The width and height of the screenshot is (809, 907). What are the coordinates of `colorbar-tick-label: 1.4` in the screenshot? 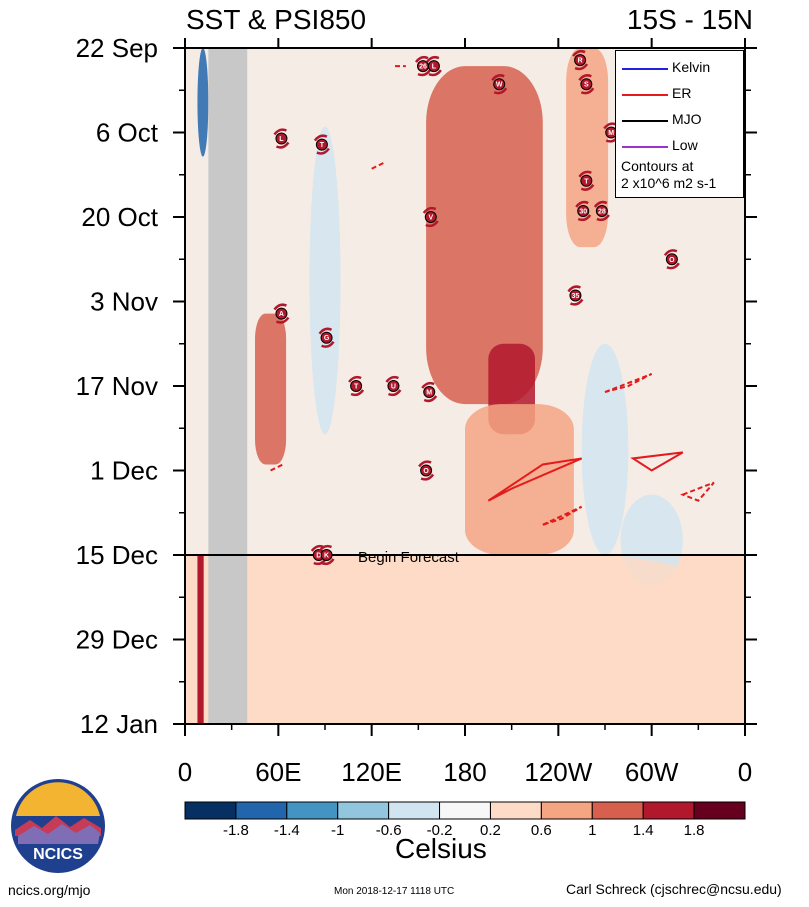 It's located at (643, 830).